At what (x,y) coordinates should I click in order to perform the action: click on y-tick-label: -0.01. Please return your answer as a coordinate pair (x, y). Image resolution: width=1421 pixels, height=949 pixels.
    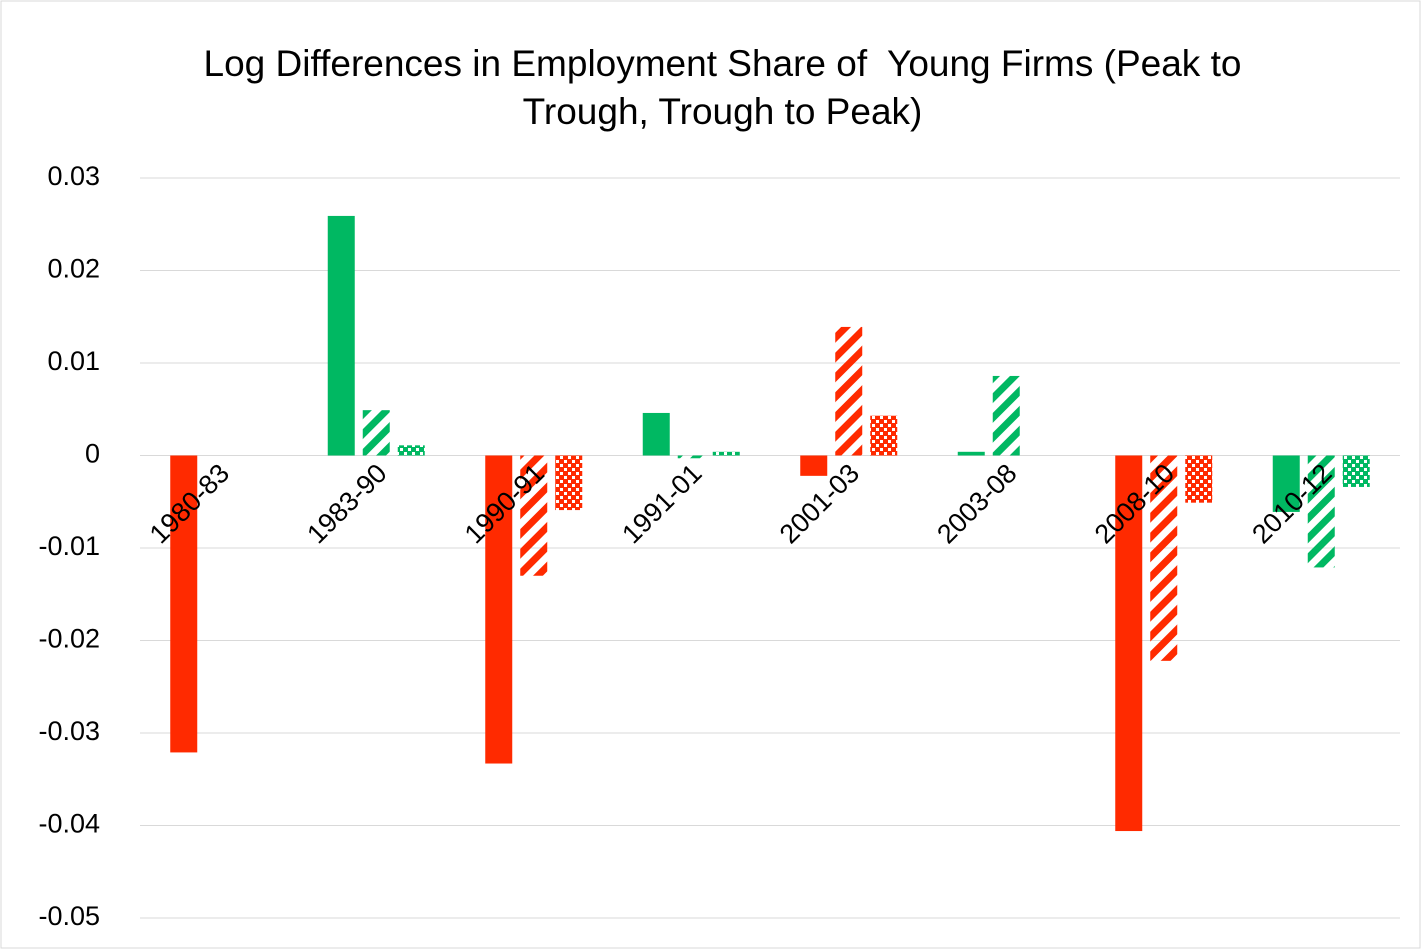
    Looking at the image, I should click on (69, 546).